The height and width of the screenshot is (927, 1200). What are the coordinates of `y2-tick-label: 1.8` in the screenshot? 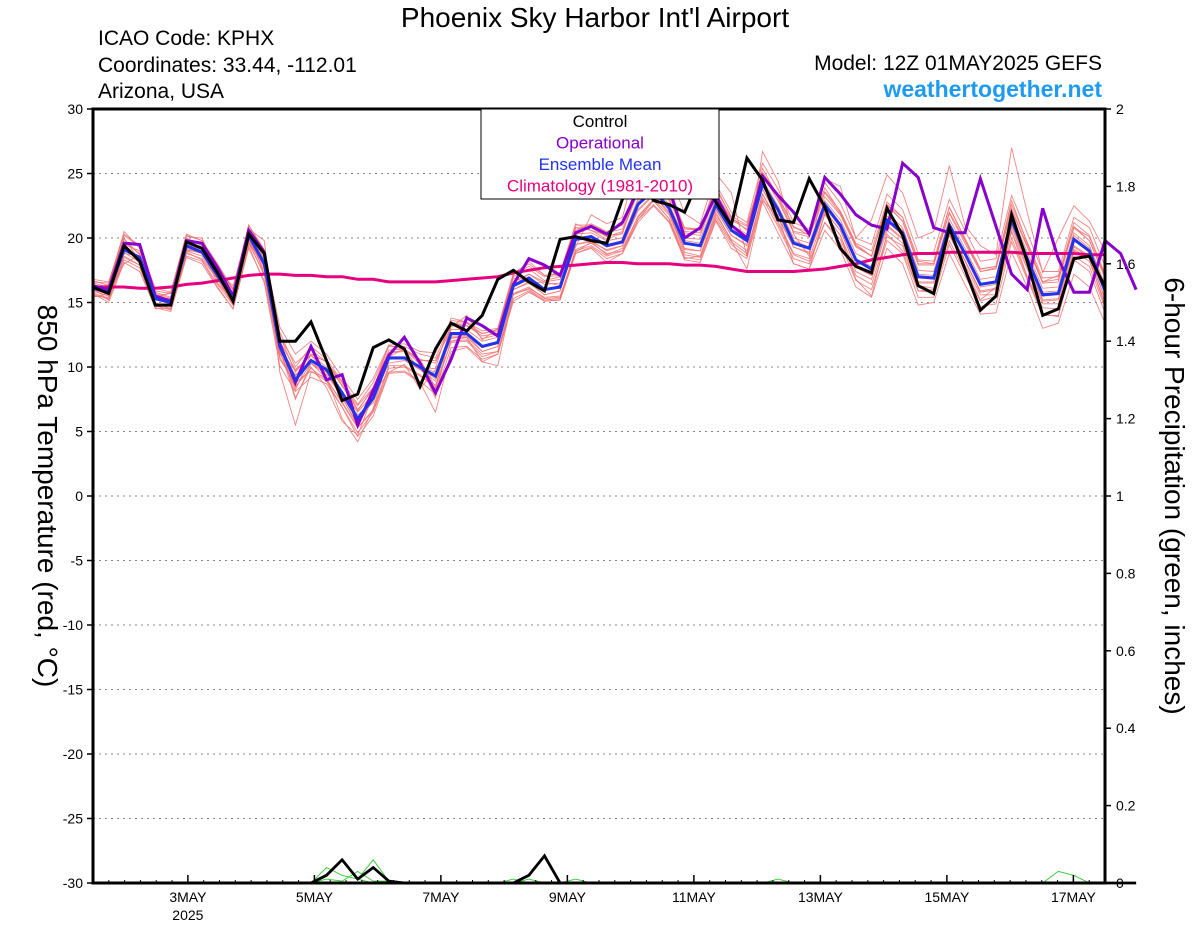 It's located at (1126, 186).